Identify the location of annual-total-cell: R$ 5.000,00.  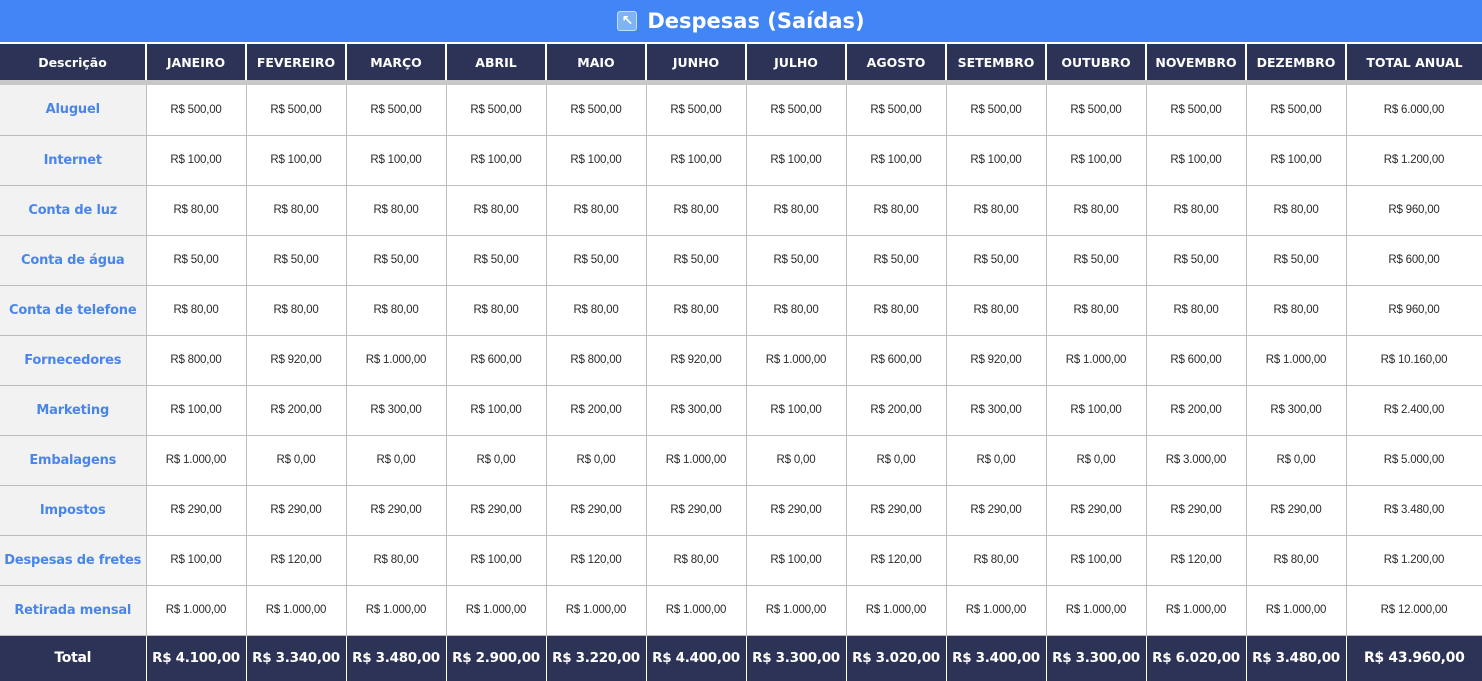
(1413, 460).